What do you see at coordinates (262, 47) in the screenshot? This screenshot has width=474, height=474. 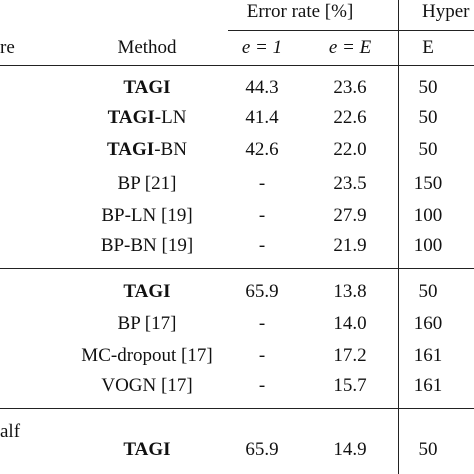 I see `column-header: e = 1` at bounding box center [262, 47].